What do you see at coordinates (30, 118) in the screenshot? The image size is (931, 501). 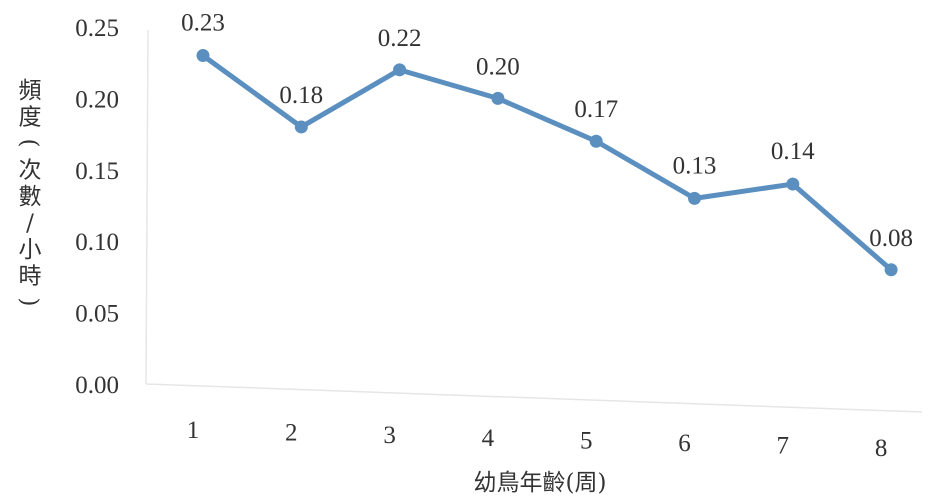 I see `y-axis-title-char: 度` at bounding box center [30, 118].